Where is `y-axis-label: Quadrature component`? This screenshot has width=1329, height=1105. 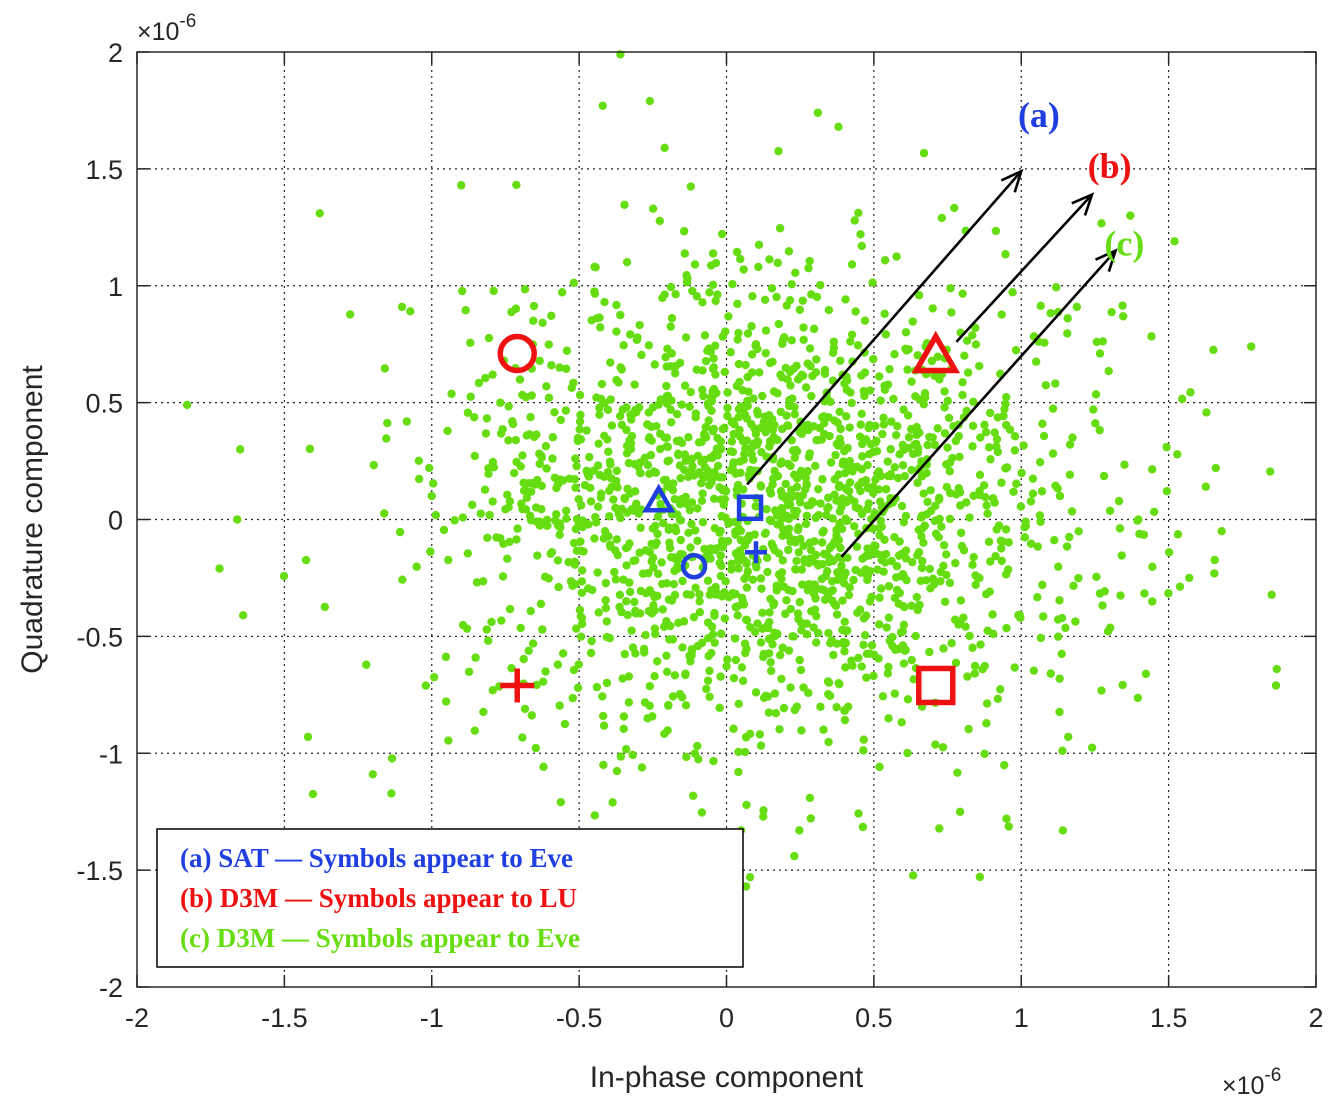
y-axis-label: Quadrature component is located at coordinates (32, 519).